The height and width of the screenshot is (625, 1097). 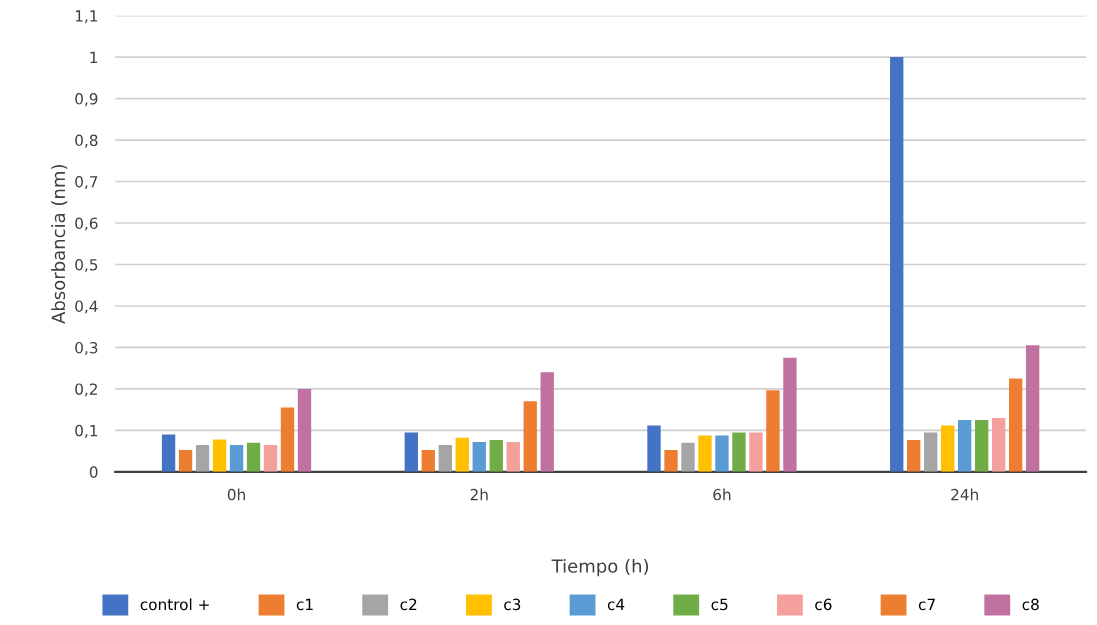 I want to click on x-tick-label: 2h, so click(x=479, y=494).